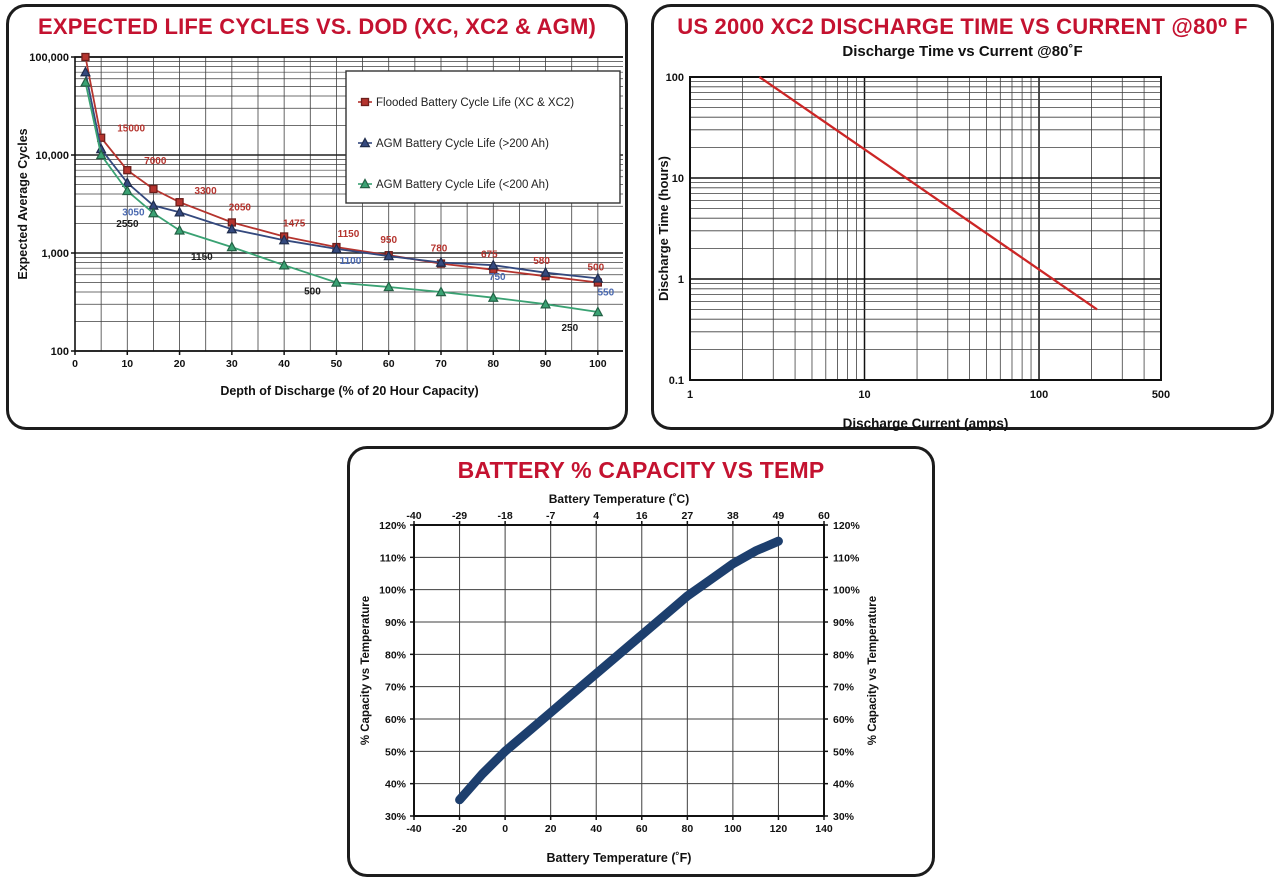  Describe the element at coordinates (489, 255) in the screenshot. I see `svg-text: 675` at that location.